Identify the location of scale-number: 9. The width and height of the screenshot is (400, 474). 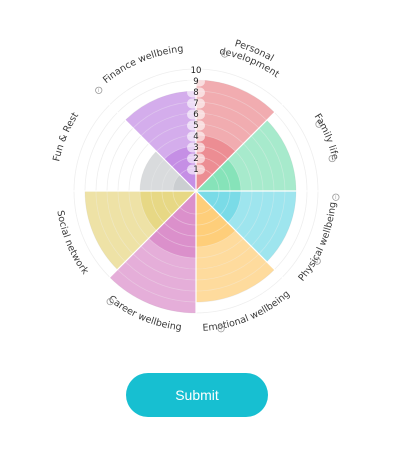
(195, 82).